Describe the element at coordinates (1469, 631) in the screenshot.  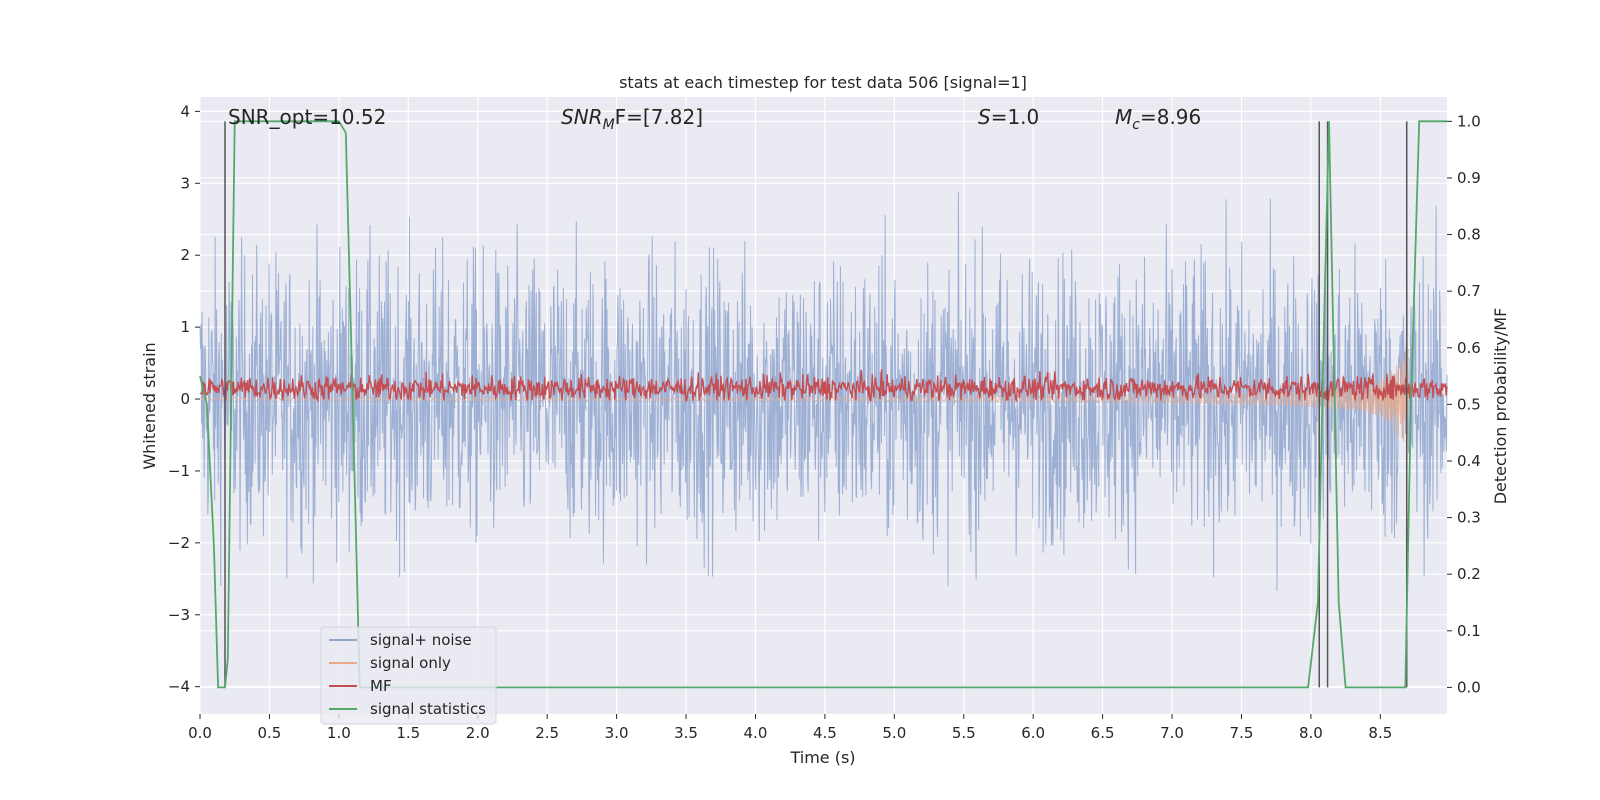
I see `y-right-tick-label: 0.1` at that location.